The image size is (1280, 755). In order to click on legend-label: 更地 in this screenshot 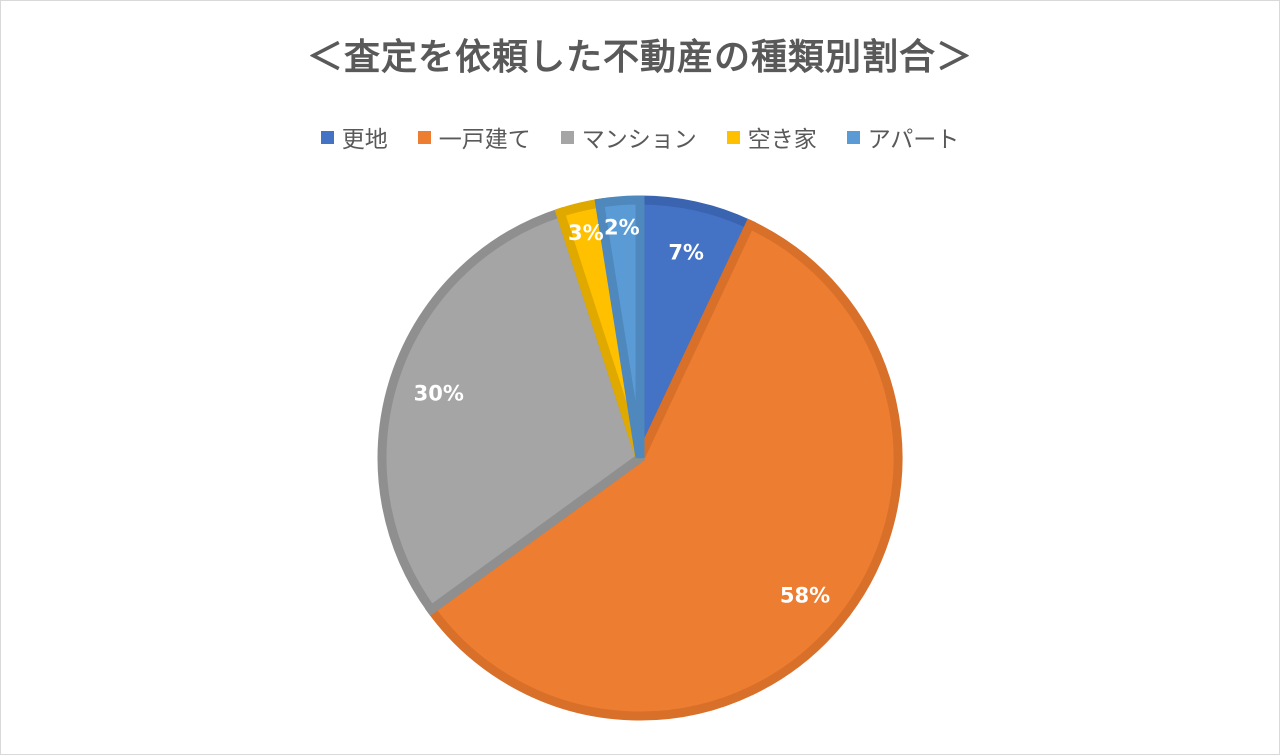, I will do `click(364, 140)`.